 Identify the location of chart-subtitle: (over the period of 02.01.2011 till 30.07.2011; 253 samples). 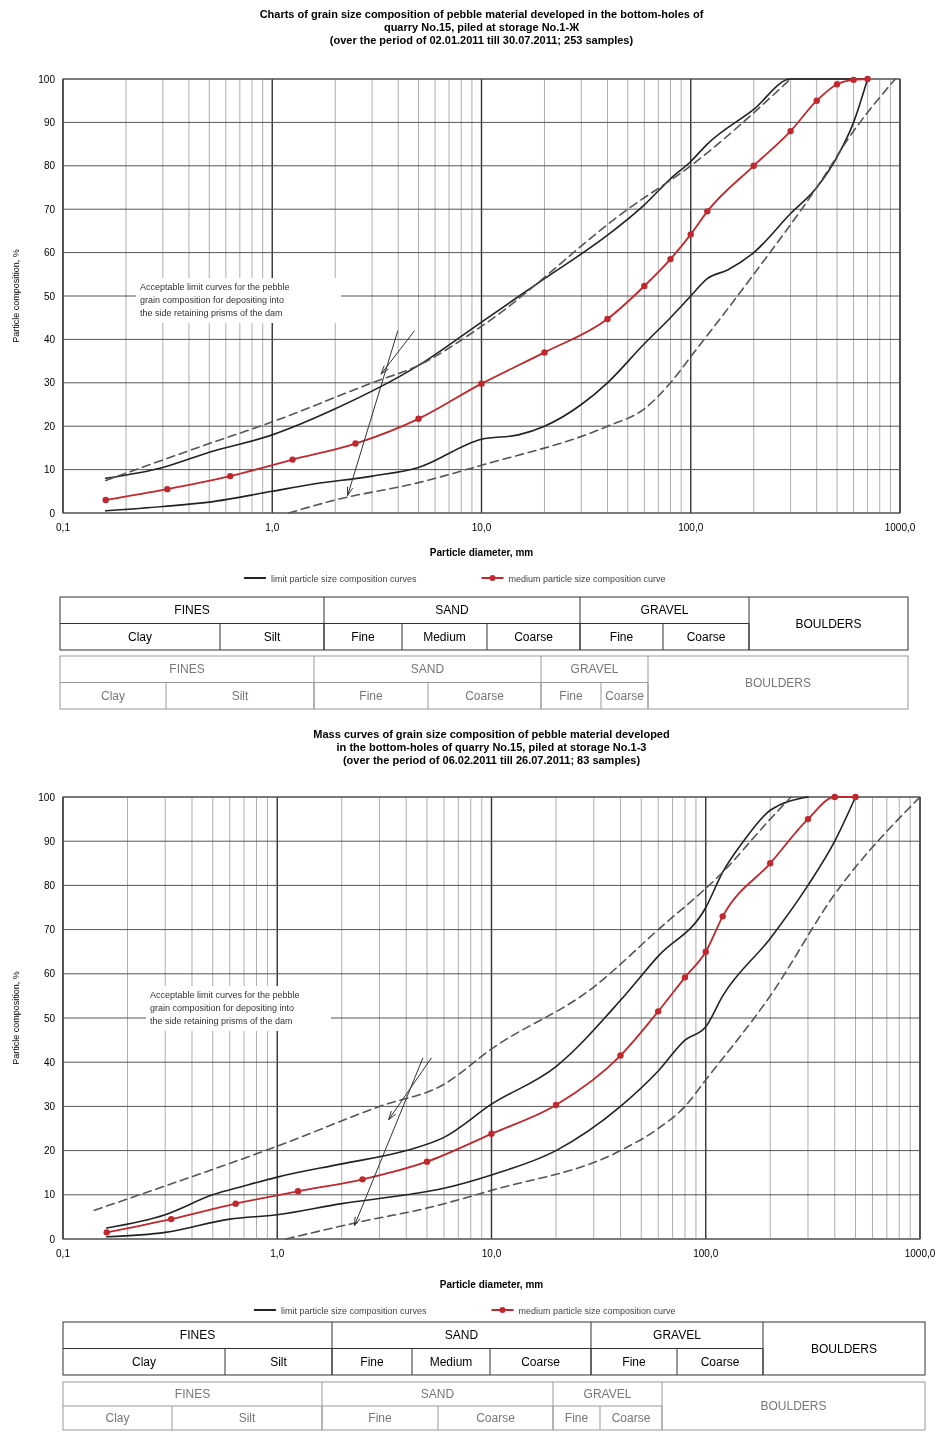
(481, 40).